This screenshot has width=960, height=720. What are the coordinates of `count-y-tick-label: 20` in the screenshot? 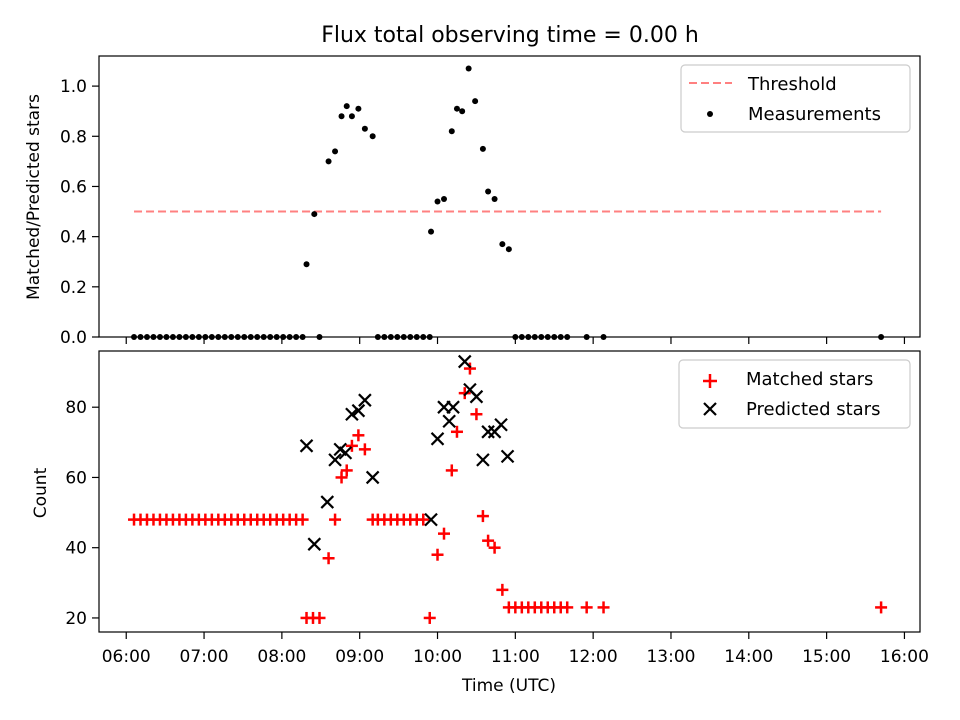 It's located at (76, 619).